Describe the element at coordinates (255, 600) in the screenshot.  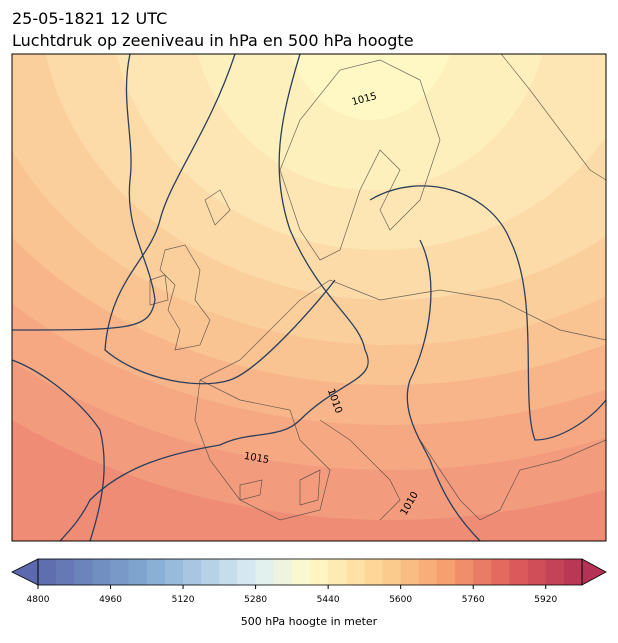
I see `colorbar-tick-label: 5280` at that location.